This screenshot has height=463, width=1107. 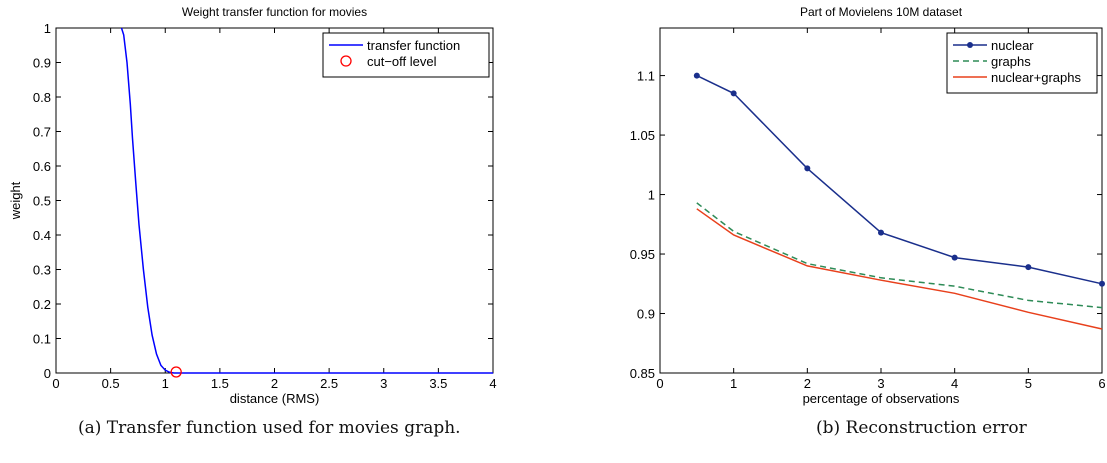 I want to click on legend-entry-label: transfer function, so click(x=413, y=45).